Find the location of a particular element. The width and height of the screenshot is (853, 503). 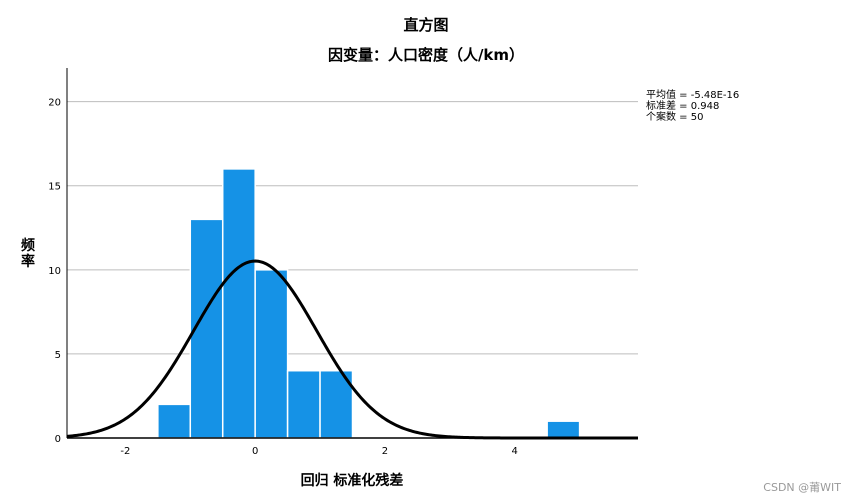

y-tick-label: 0 is located at coordinates (58, 439).